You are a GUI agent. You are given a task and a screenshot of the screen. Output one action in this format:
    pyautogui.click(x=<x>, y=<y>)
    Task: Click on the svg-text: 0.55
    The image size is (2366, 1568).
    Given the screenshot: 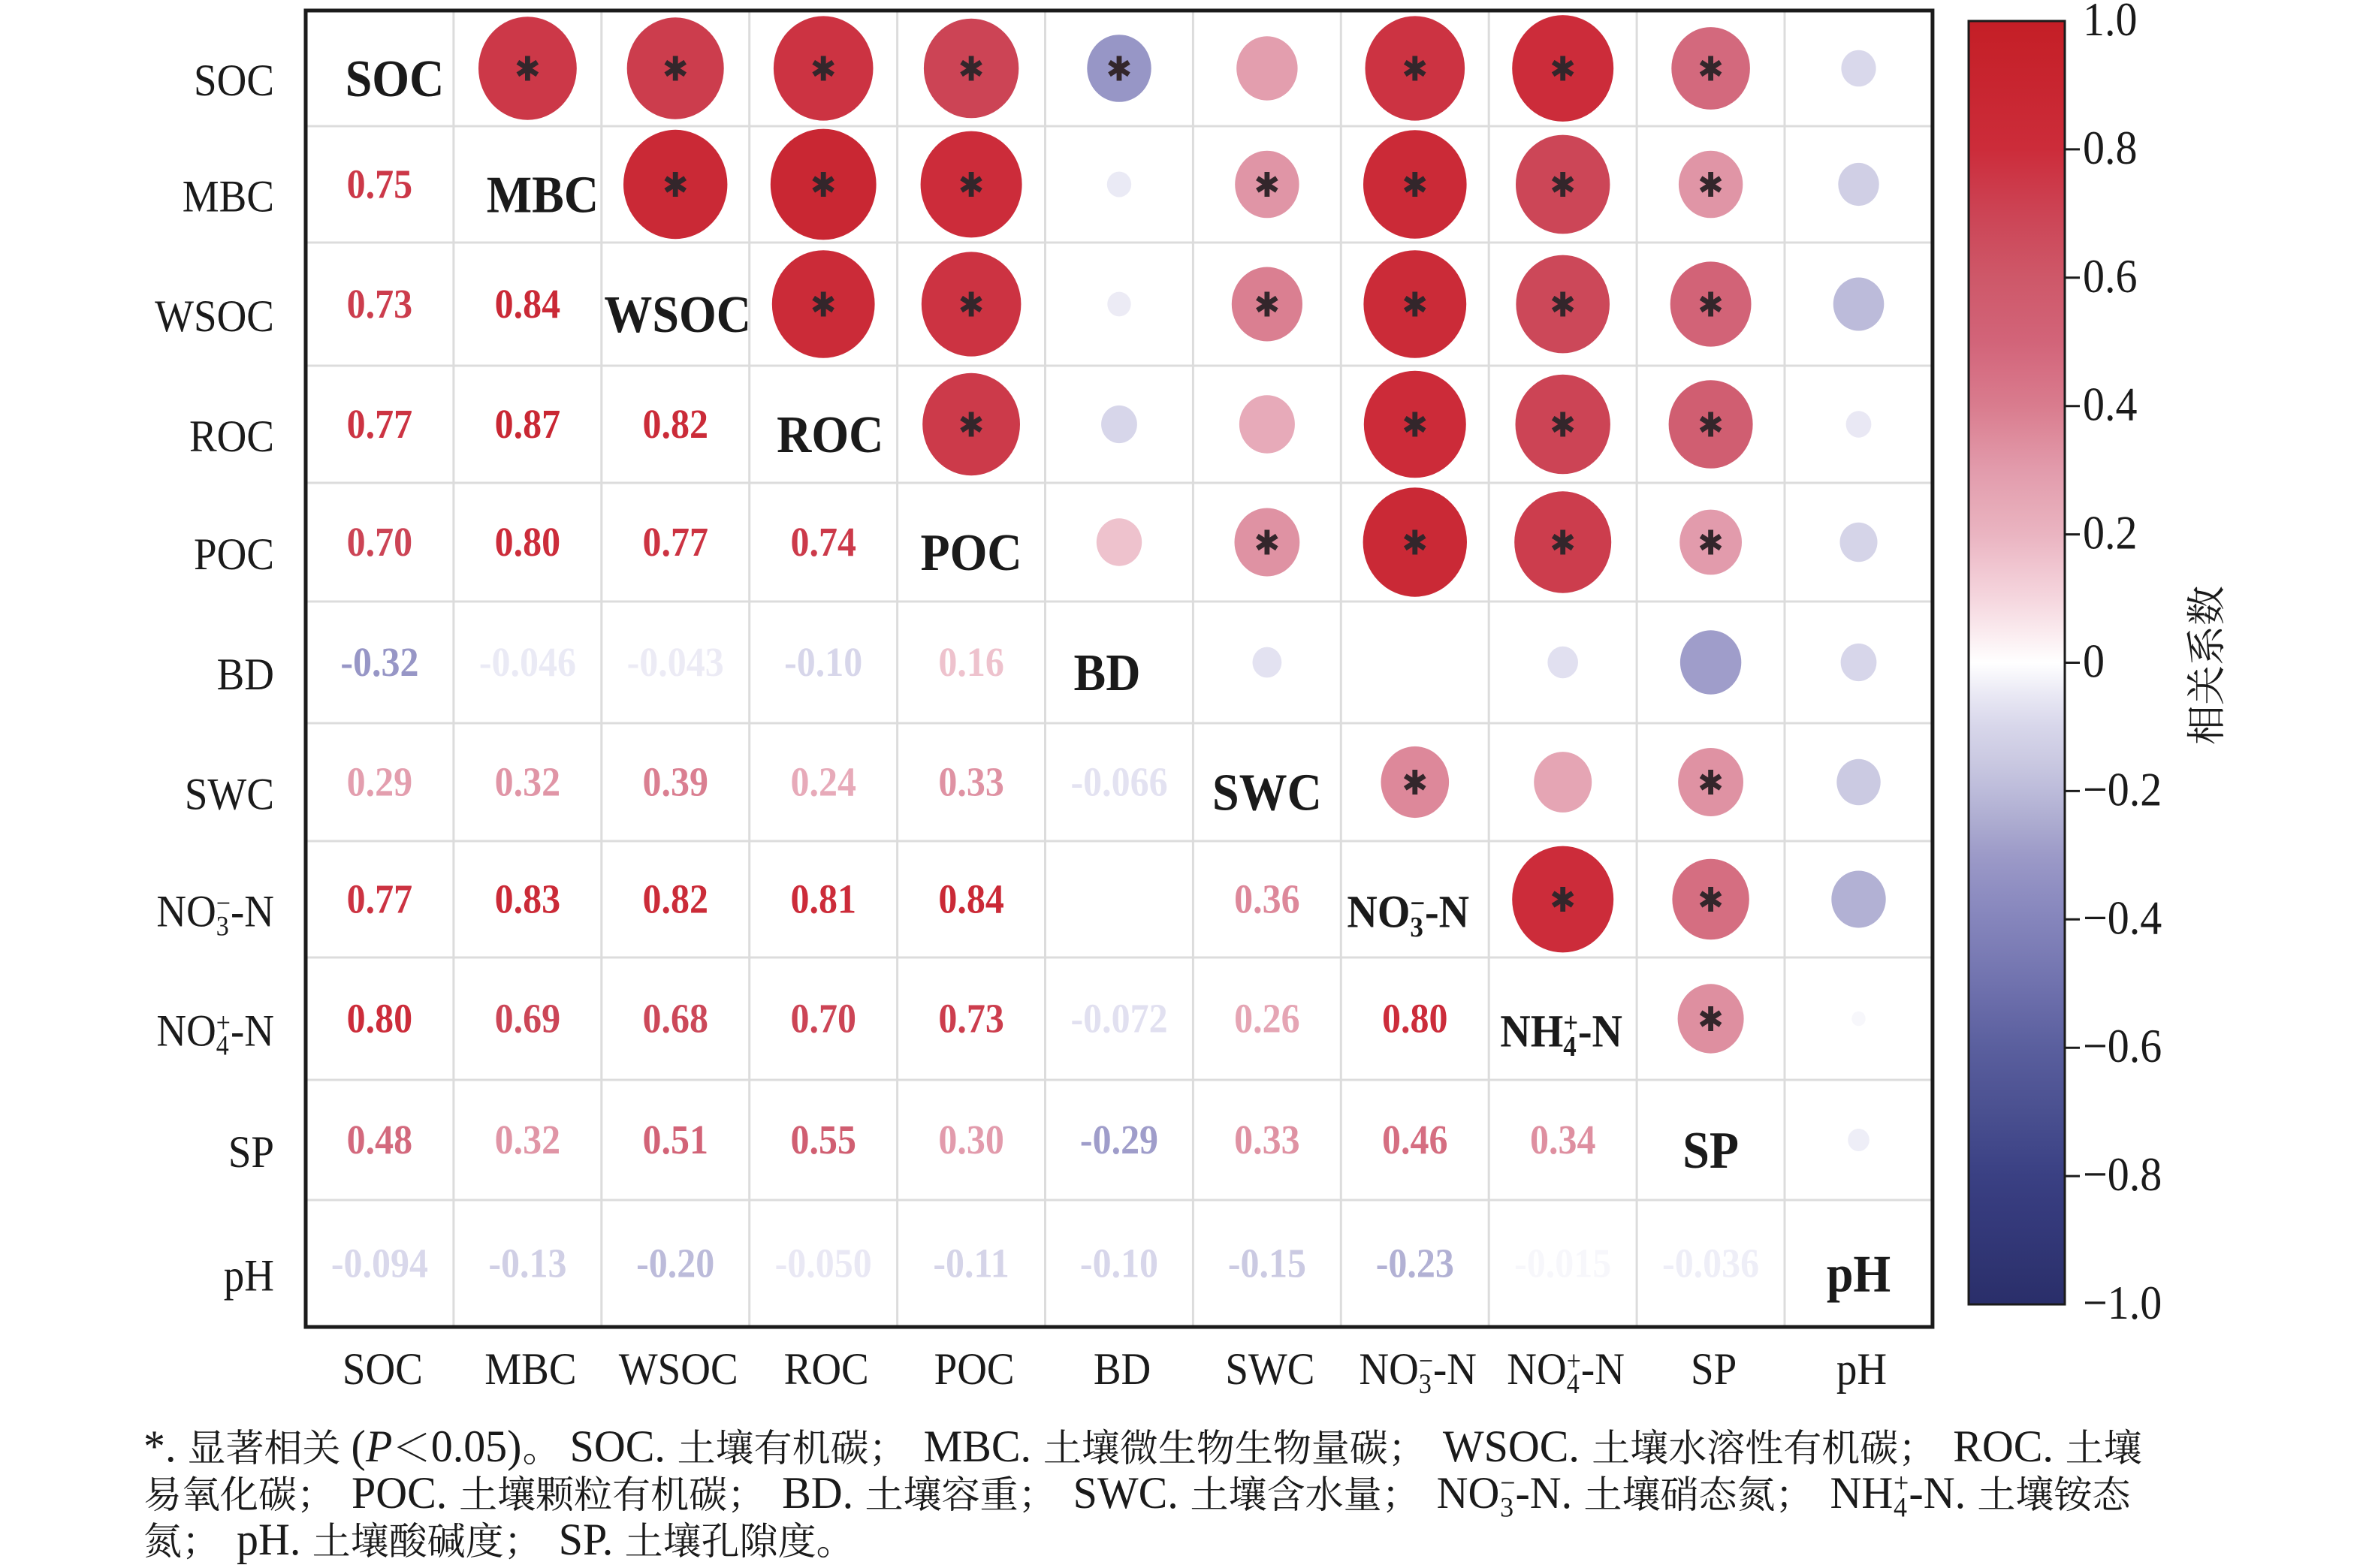 What is the action you would take?
    pyautogui.click(x=823, y=1140)
    